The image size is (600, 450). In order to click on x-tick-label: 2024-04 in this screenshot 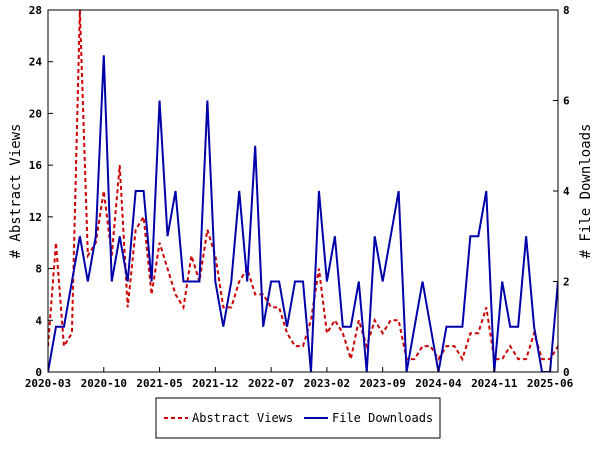, I will do `click(438, 383)`.